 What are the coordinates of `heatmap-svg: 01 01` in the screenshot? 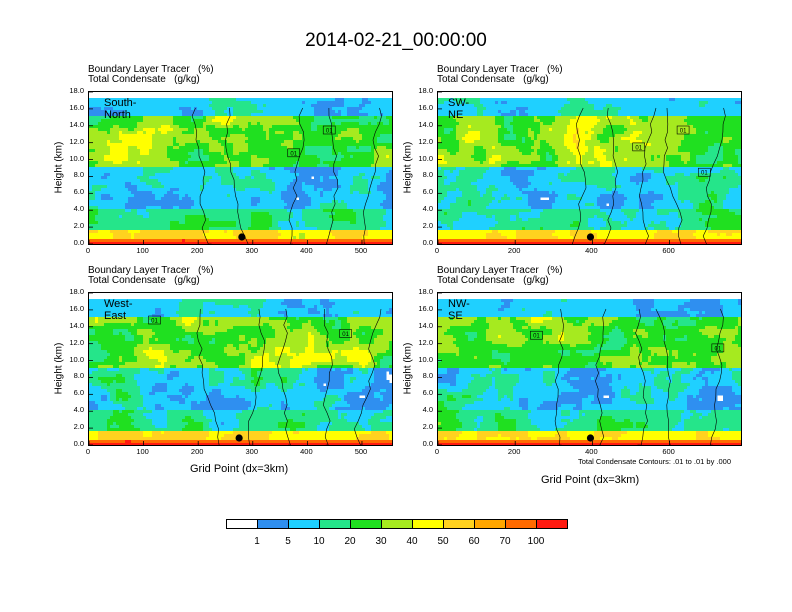 It's located at (240, 369).